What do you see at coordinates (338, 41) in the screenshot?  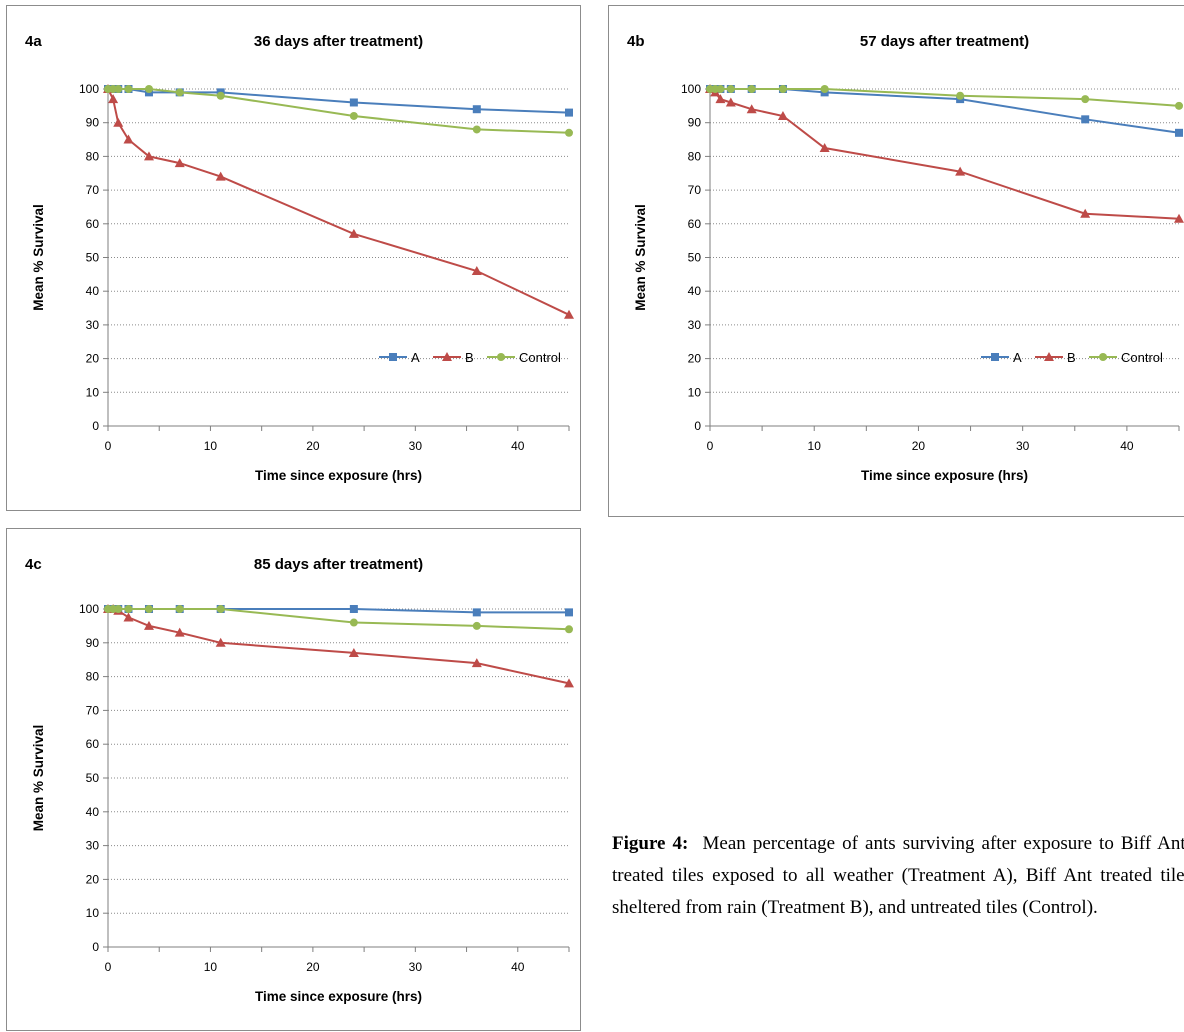 I see `chart-title: 36 days after treatment)` at bounding box center [338, 41].